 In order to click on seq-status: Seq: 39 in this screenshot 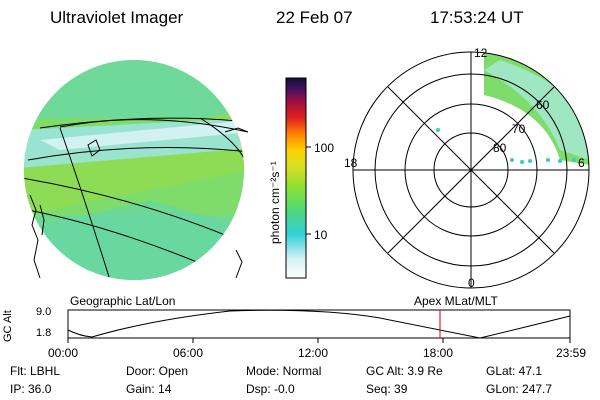, I will do `click(387, 389)`.